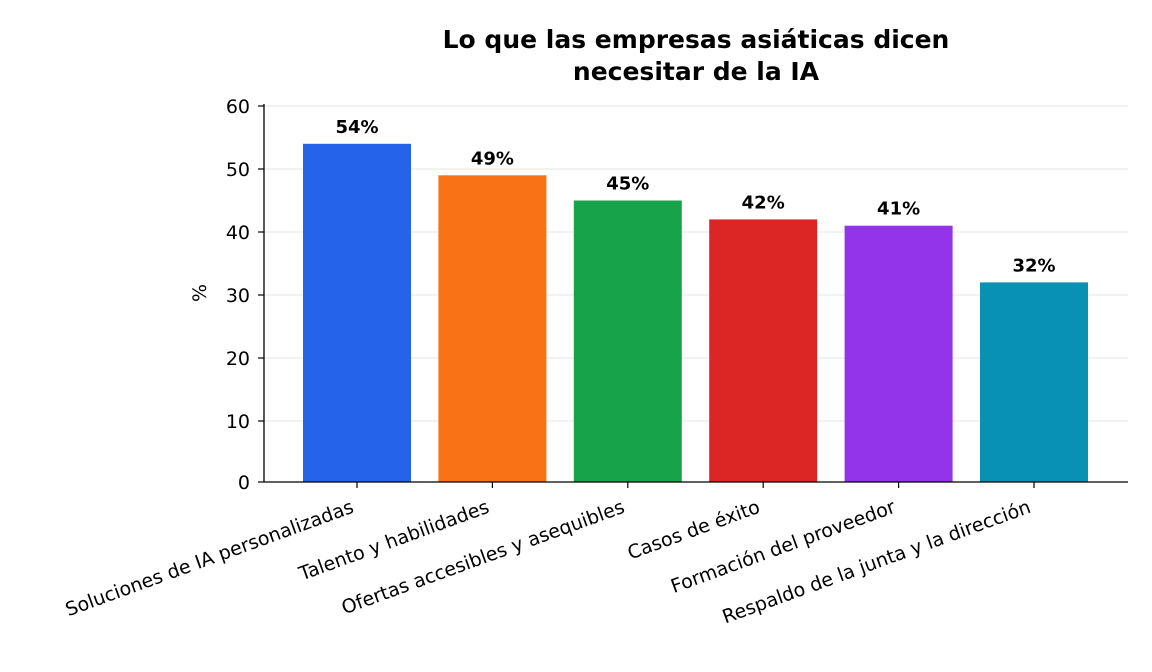 This screenshot has width=1152, height=672. Describe the element at coordinates (696, 39) in the screenshot. I see `chart-title-line-1: Lo que las empresas asiáticas dicen` at that location.